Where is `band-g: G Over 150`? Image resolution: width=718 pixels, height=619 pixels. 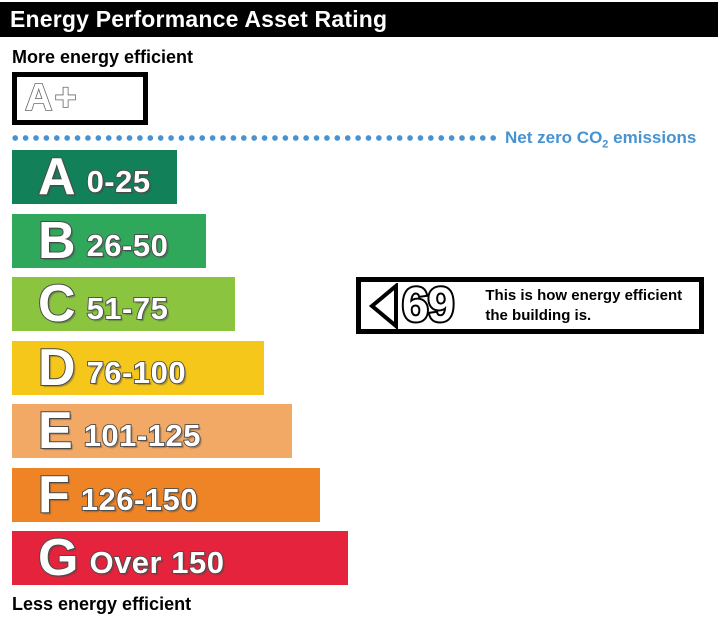 band-g: G Over 150 is located at coordinates (180, 558).